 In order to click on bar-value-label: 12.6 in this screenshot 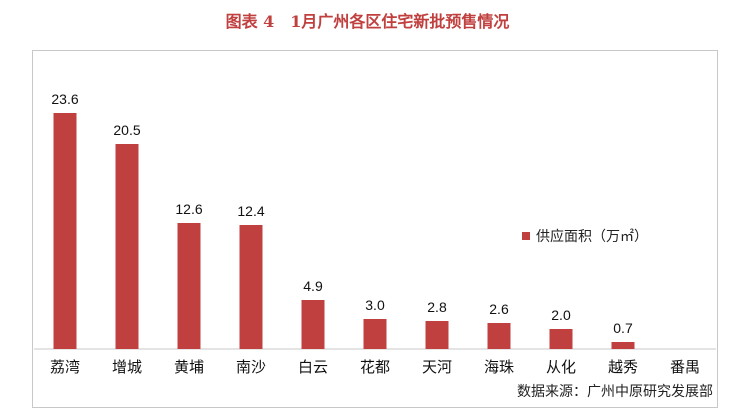, I will do `click(188, 209)`.